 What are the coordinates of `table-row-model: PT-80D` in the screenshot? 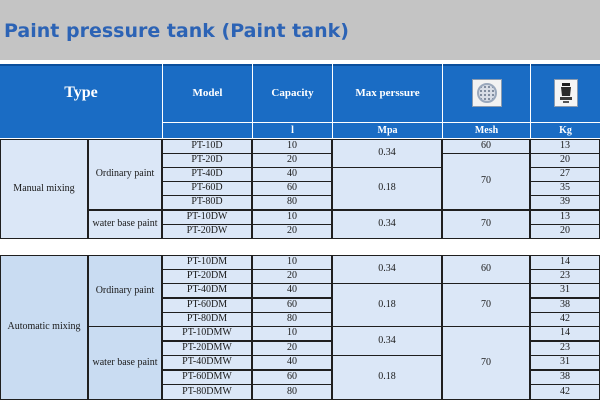 It's located at (207, 202).